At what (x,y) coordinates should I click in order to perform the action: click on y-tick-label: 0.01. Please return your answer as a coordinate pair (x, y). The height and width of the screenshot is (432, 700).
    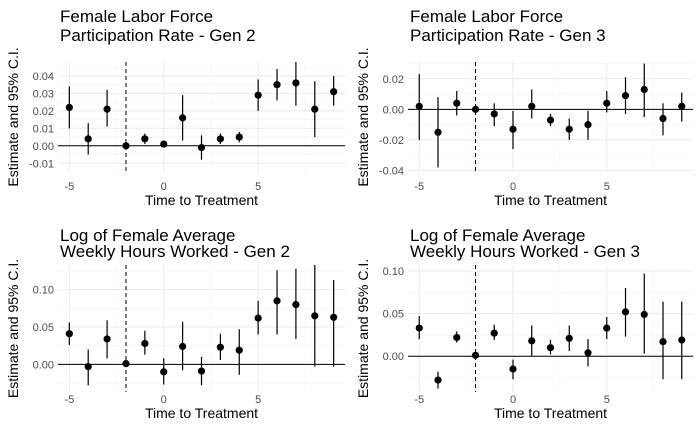
    Looking at the image, I should click on (43, 129).